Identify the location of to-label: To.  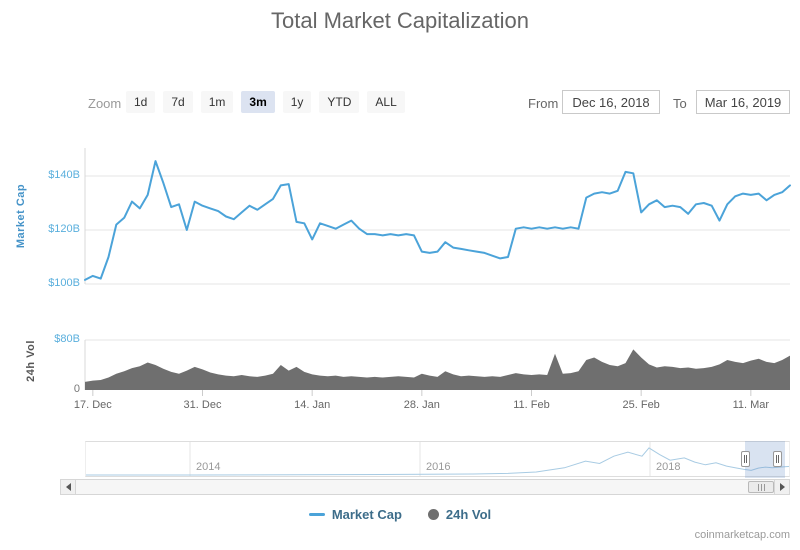
(680, 103).